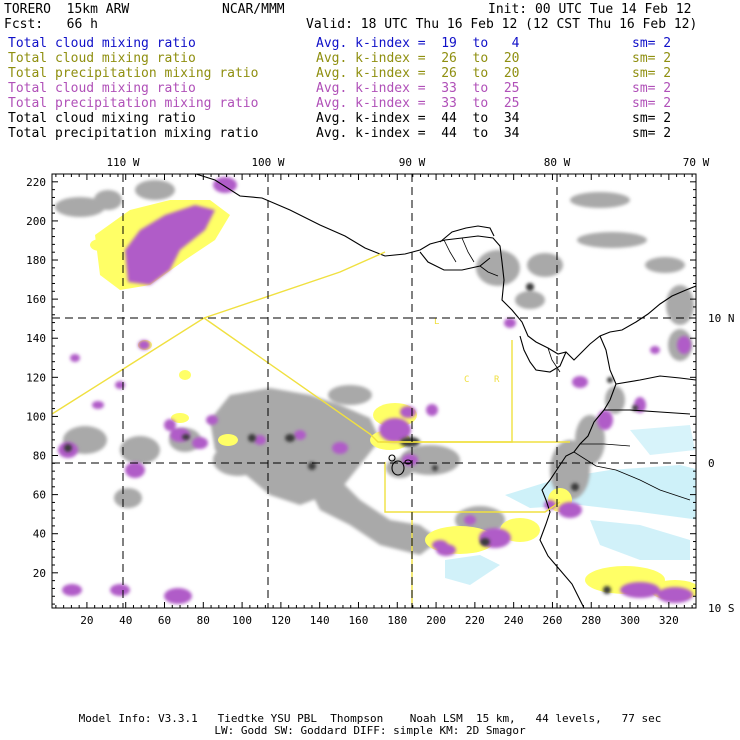  I want to click on model-title: TORERO 15km ARW, so click(67, 9).